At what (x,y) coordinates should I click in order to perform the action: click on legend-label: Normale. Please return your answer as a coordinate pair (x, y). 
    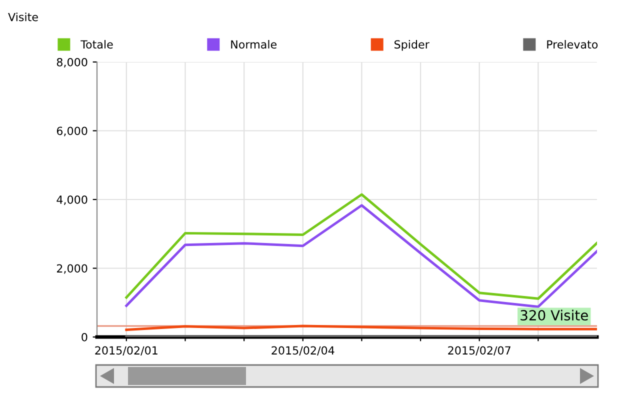
    Looking at the image, I should click on (254, 44).